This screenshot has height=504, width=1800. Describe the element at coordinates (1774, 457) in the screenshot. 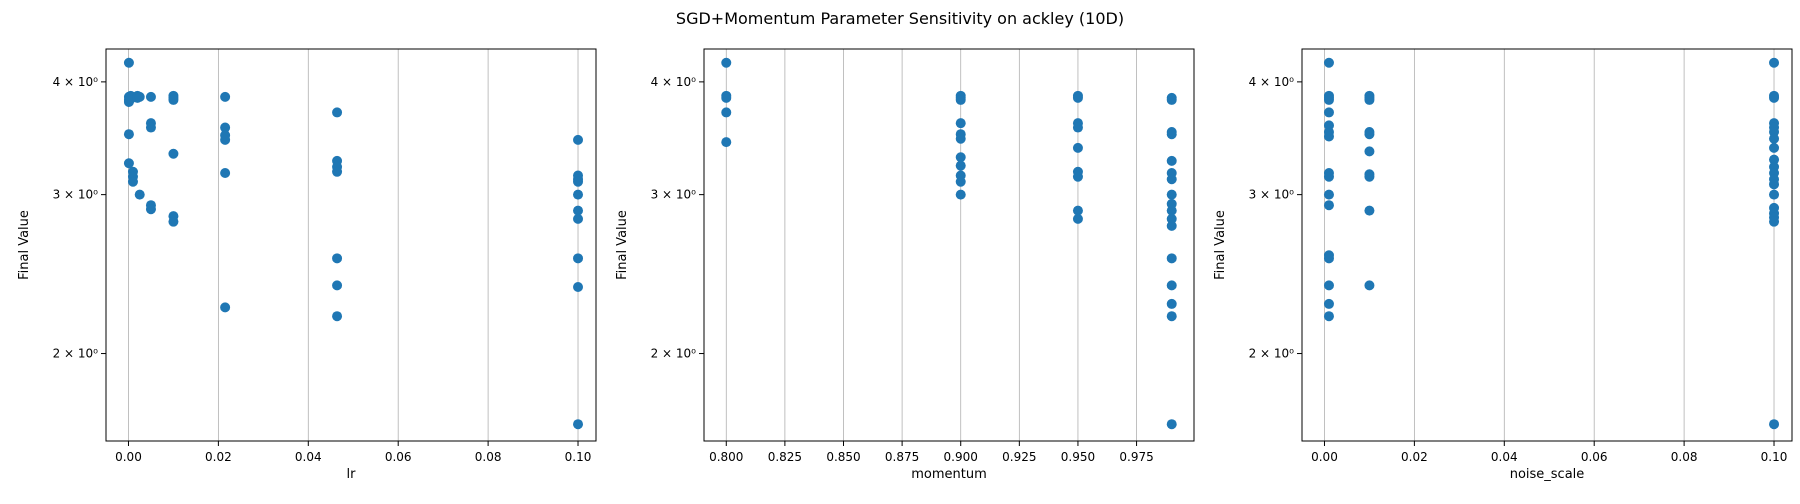

I see `x-tick-label: 0.10` at that location.